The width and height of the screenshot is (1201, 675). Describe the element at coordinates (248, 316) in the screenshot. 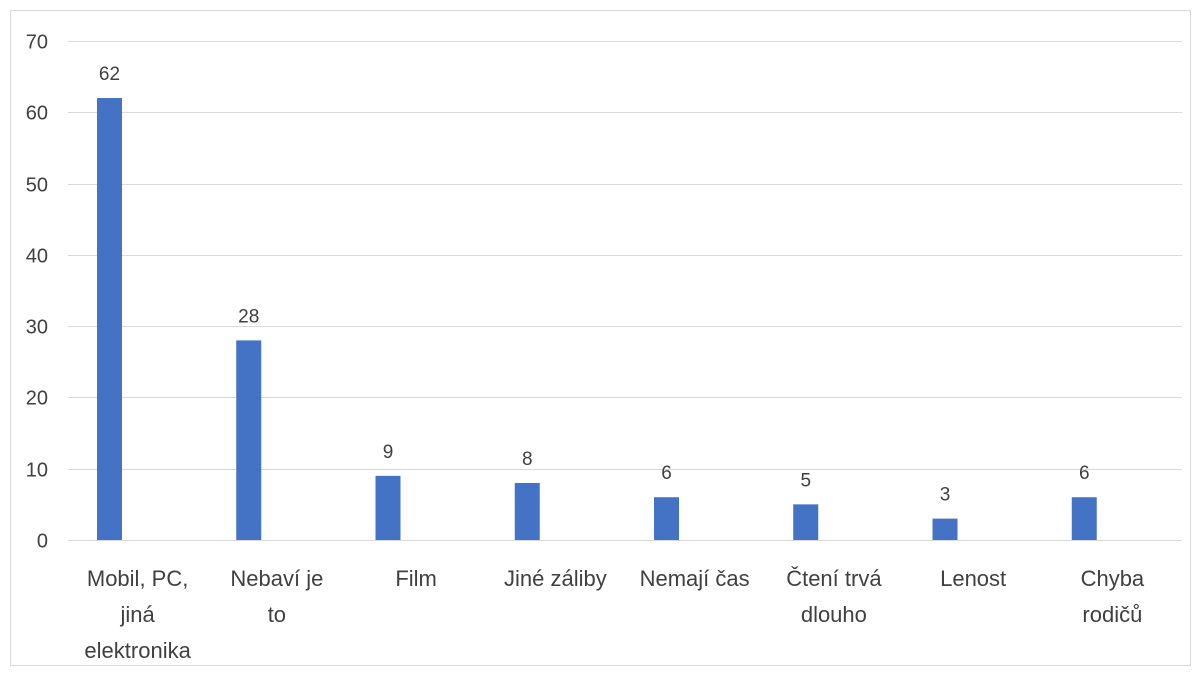

I see `data-label: 28` at that location.